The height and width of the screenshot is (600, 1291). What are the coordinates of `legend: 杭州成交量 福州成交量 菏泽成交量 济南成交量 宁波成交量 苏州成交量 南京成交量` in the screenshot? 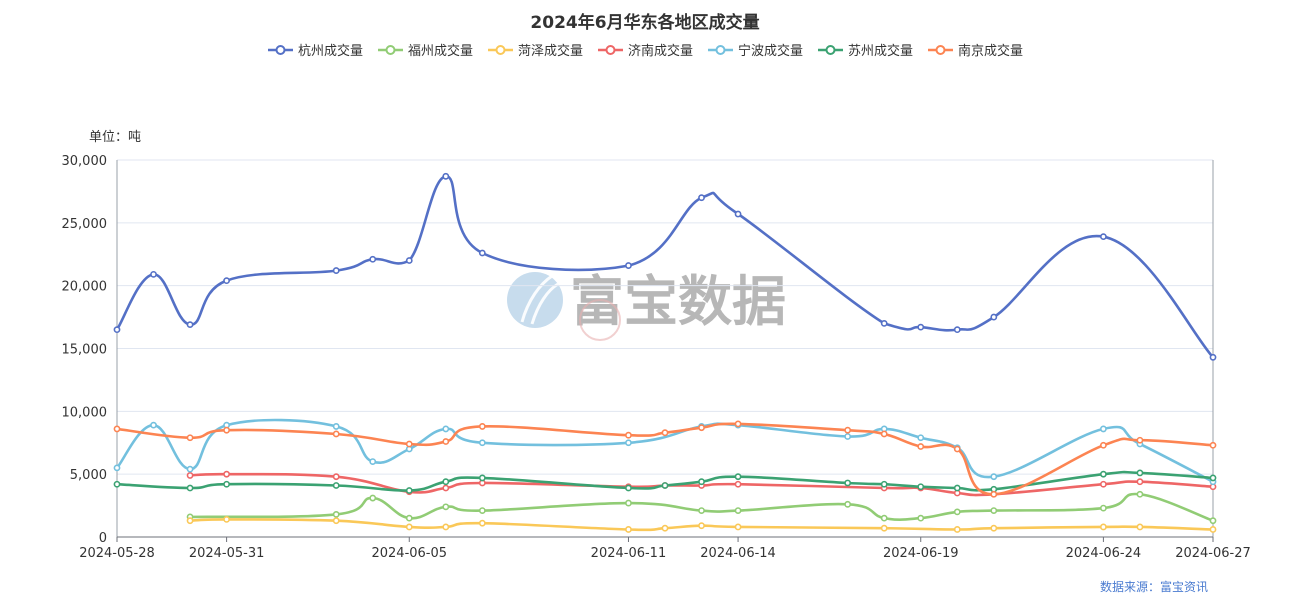 It's located at (645, 51).